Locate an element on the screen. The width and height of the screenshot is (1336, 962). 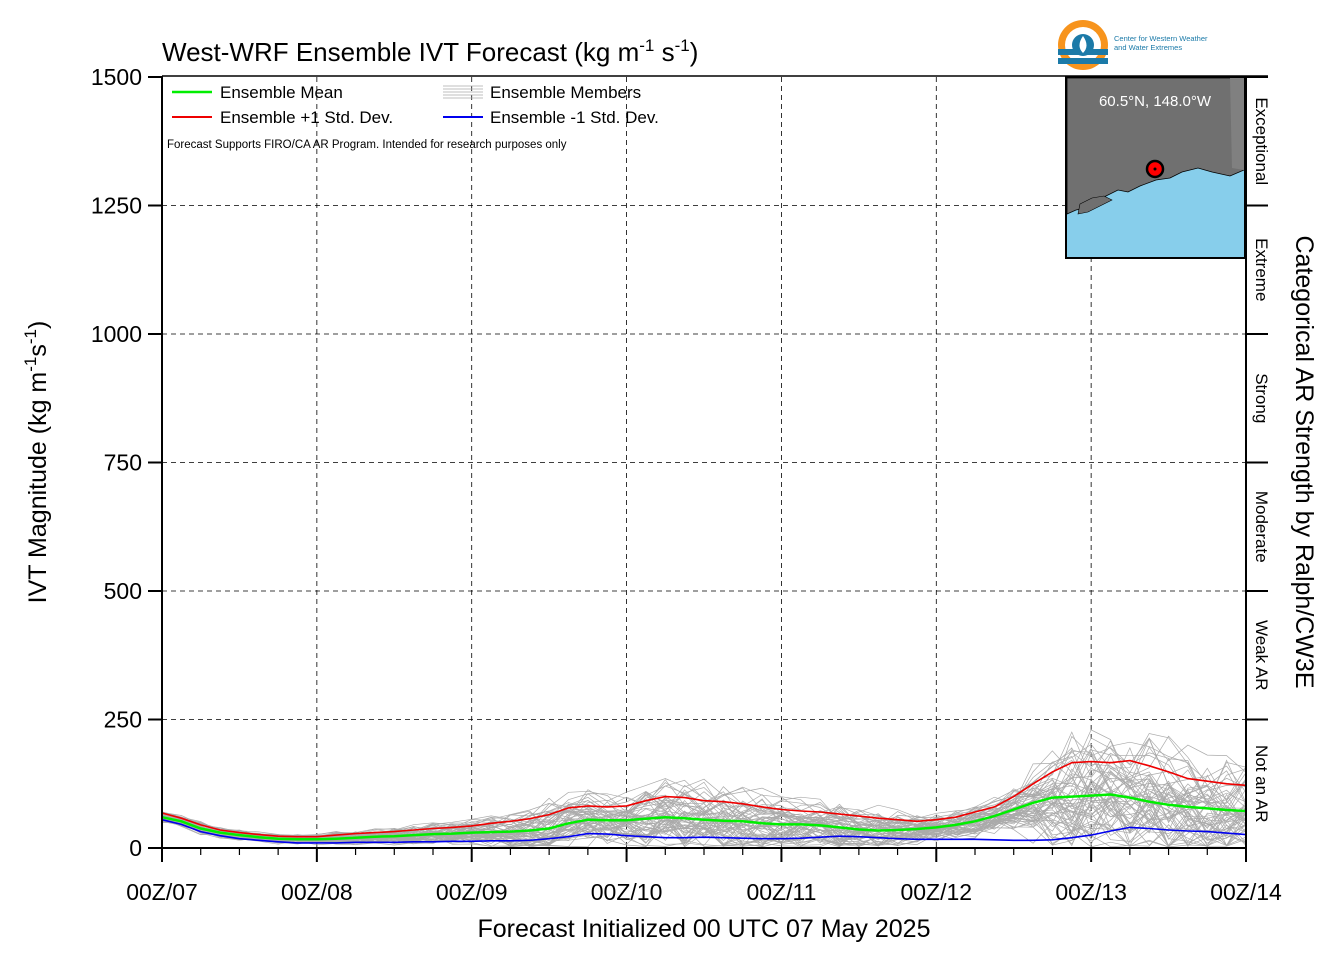
y-tick-label: 1250 is located at coordinates (116, 206).